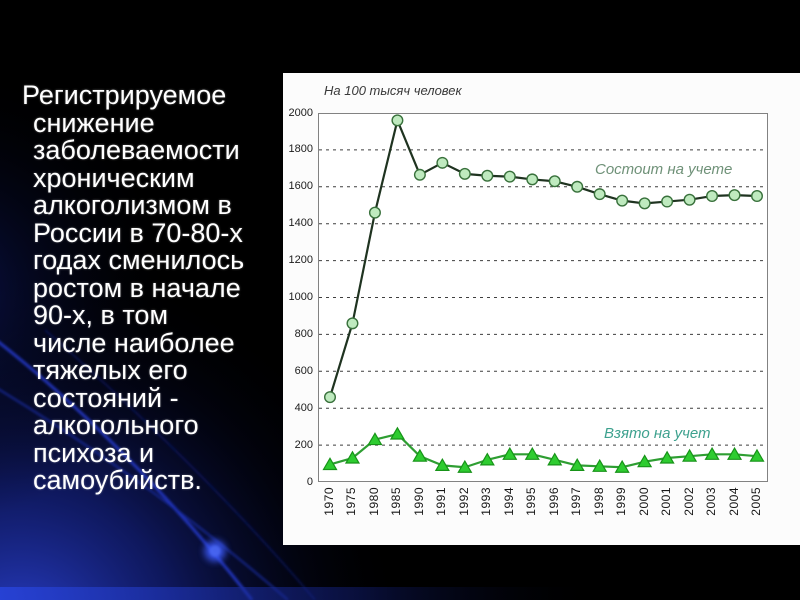 The image size is (800, 600). Describe the element at coordinates (400, 593) in the screenshot. I see `bottom-blue-band` at that location.